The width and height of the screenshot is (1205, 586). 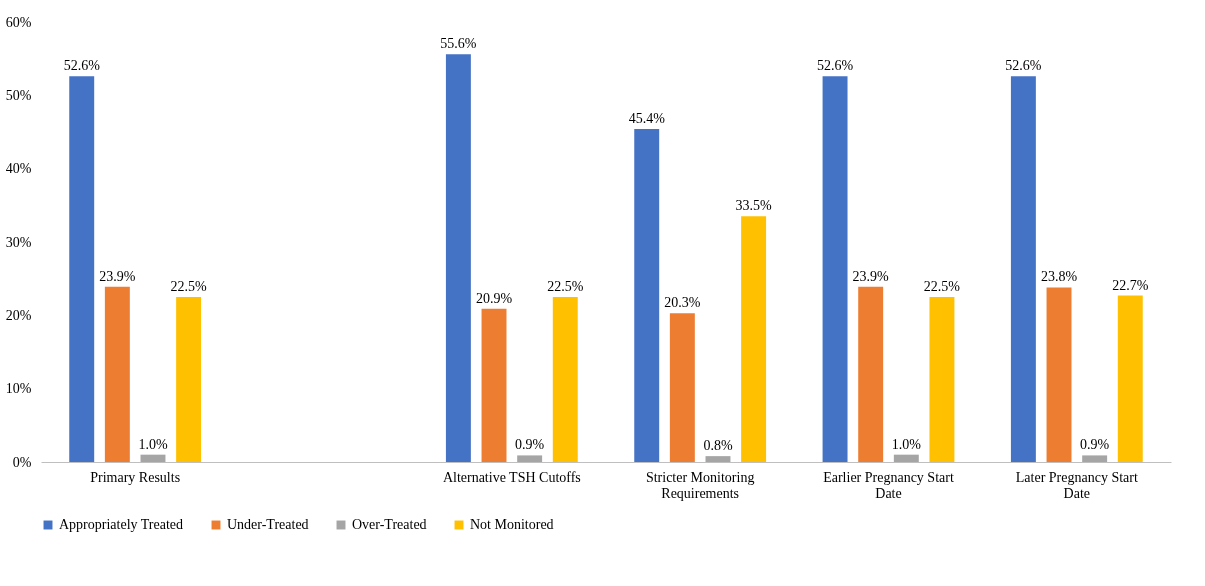 I want to click on y-tick-label: 0%, so click(x=22, y=462).